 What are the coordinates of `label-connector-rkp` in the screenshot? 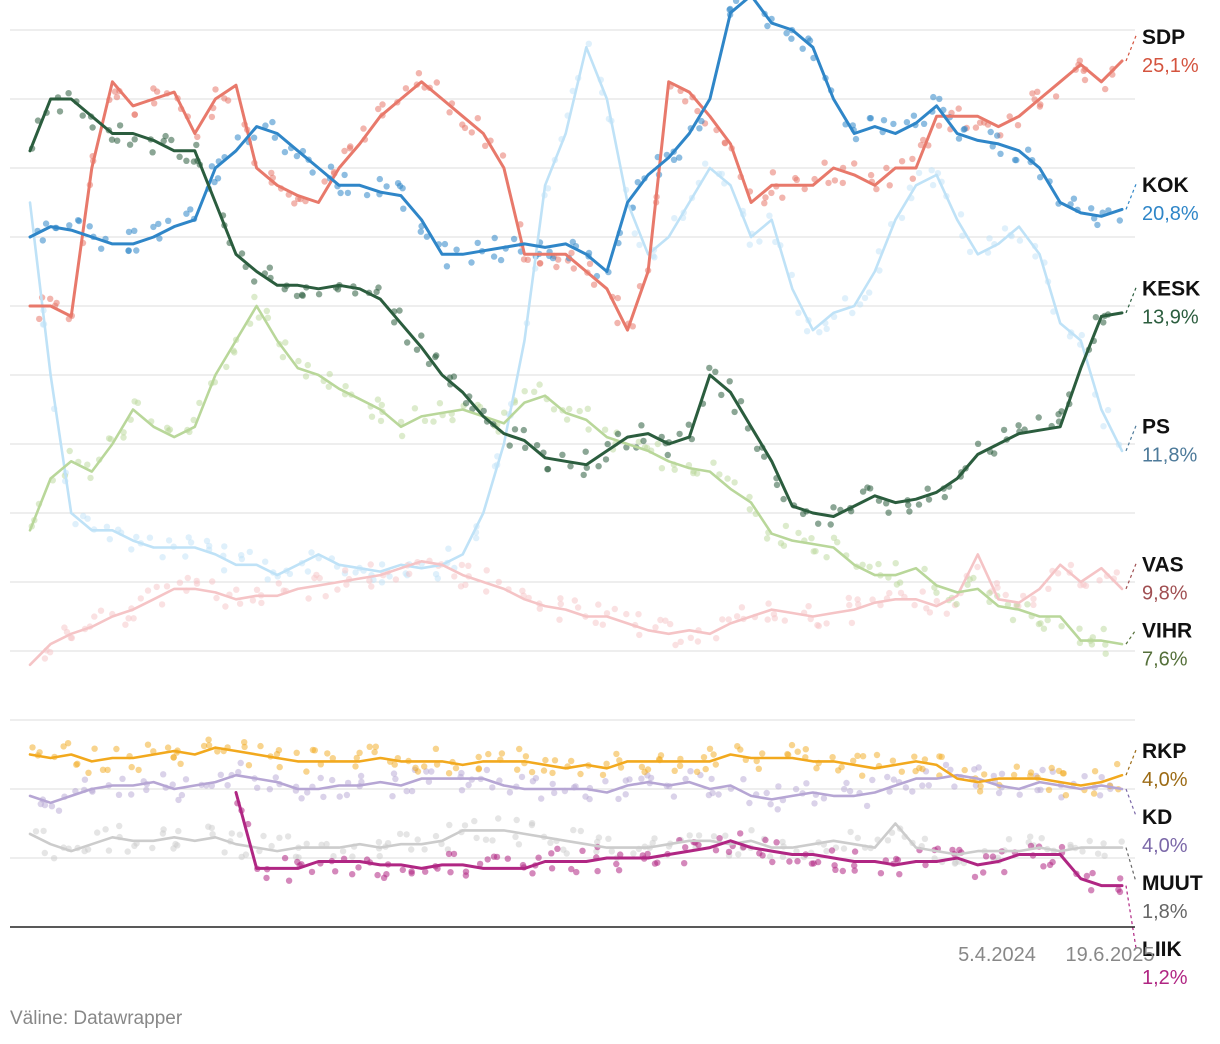 It's located at (1131, 762).